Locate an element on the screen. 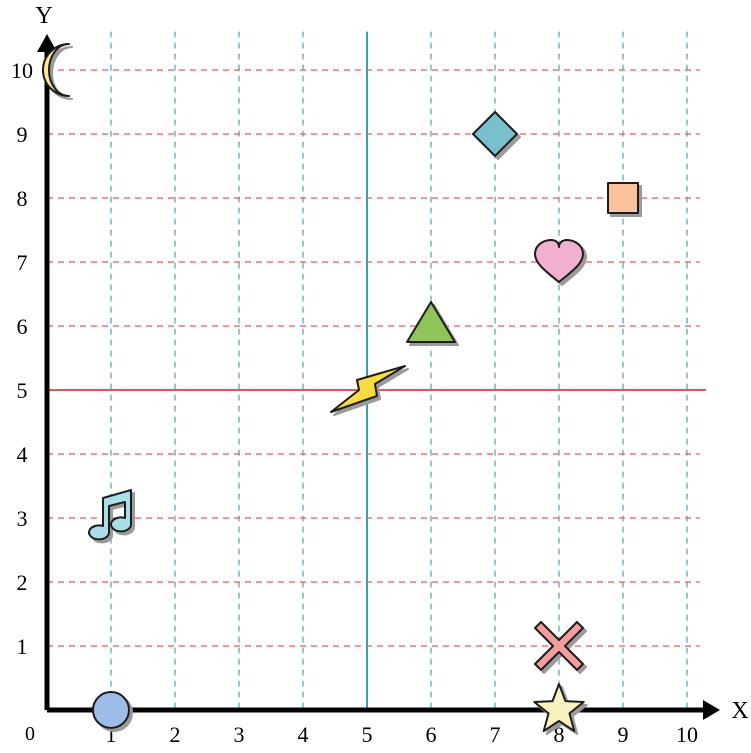  square-icon is located at coordinates (623, 198).